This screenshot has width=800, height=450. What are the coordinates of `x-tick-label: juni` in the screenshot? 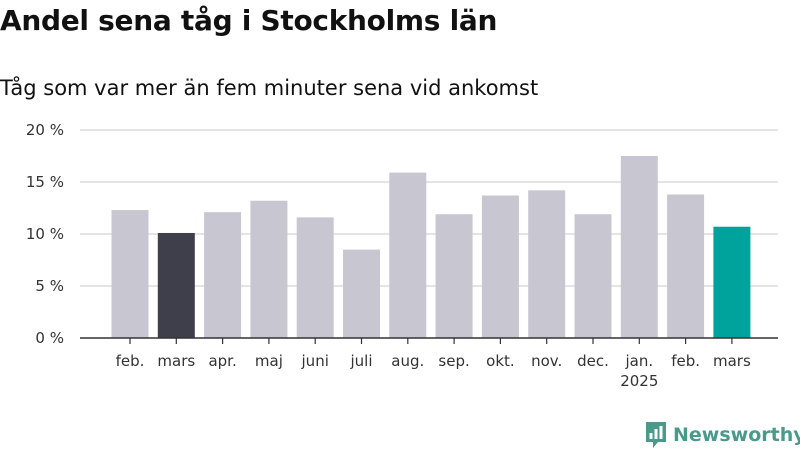 It's located at (315, 361).